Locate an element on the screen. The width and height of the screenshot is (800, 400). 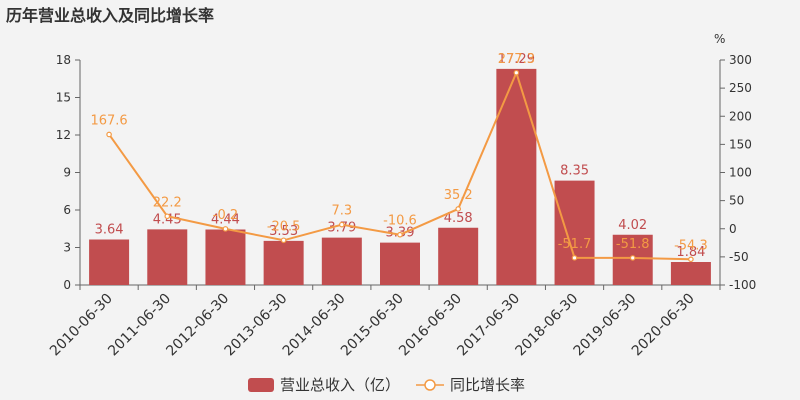
legend-line-label: 同比增长率 is located at coordinates (488, 385).